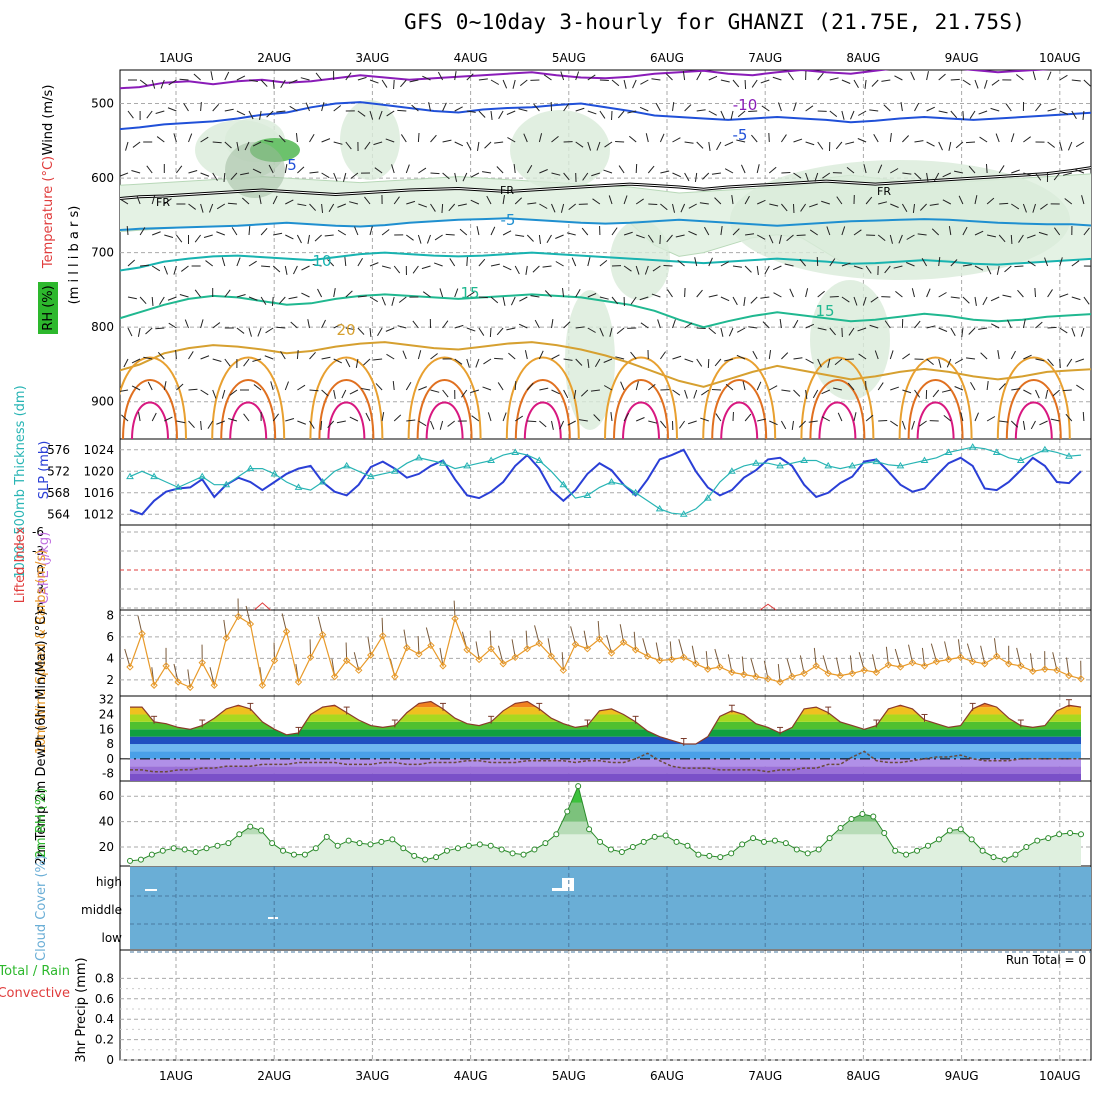  What do you see at coordinates (605, 810) in the screenshot?
I see `rh-levels` at bounding box center [605, 810].